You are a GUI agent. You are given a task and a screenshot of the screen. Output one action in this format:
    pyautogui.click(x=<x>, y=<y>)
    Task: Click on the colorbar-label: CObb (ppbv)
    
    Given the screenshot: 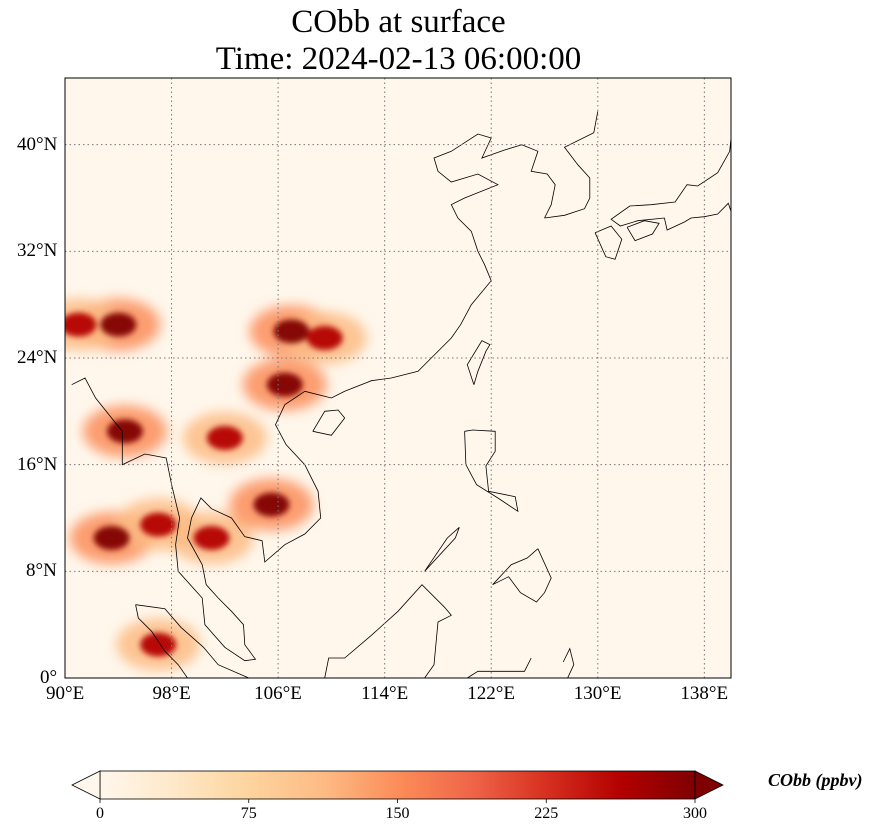 What is the action you would take?
    pyautogui.click(x=815, y=780)
    